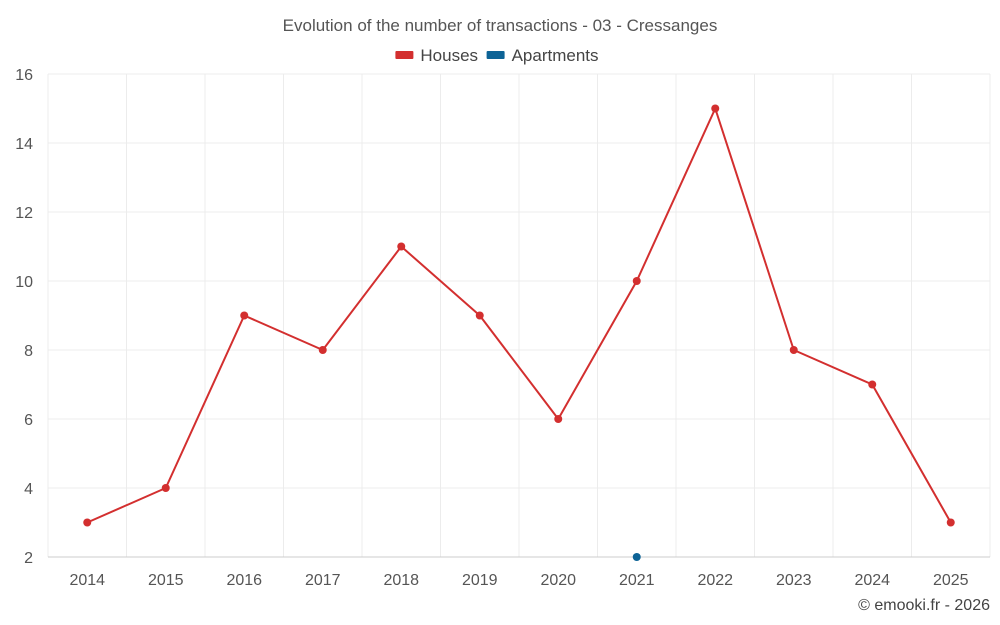  What do you see at coordinates (24, 317) in the screenshot?
I see `y-axis-ticks: 2 4 6 8 10 12 14 16` at bounding box center [24, 317].